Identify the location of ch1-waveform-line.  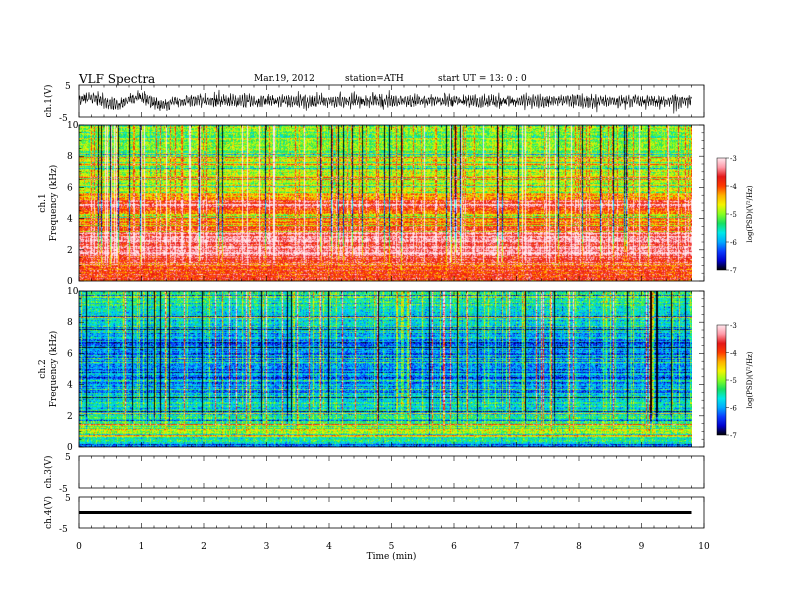
(385, 101).